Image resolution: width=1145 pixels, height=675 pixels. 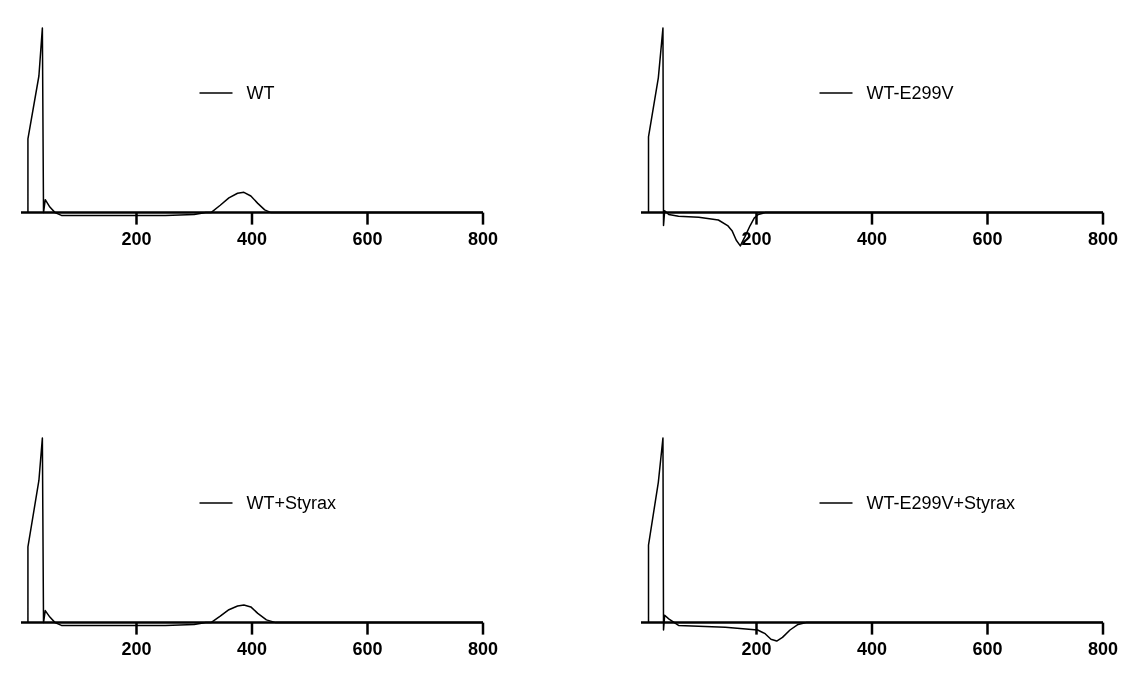 What do you see at coordinates (910, 93) in the screenshot?
I see `legend-label: WT-E299V` at bounding box center [910, 93].